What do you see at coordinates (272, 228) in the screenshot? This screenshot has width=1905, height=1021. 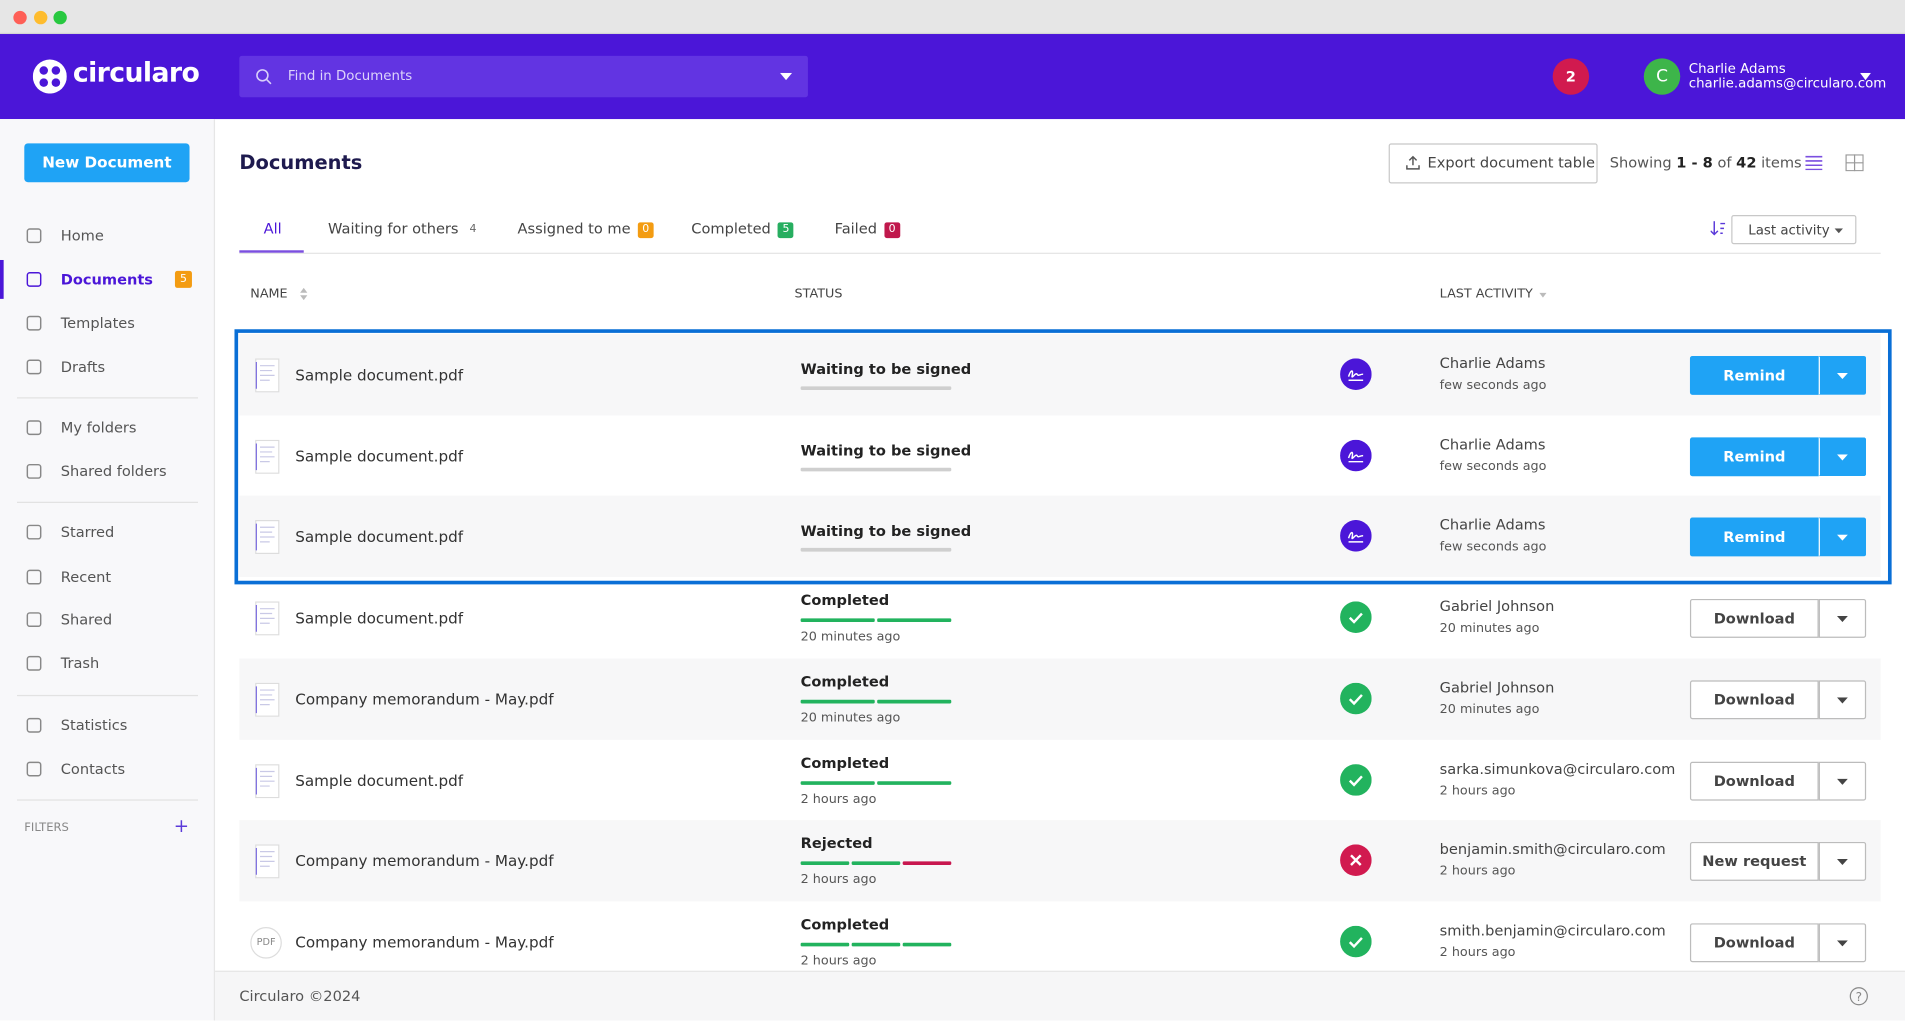 I see `tab: All` at bounding box center [272, 228].